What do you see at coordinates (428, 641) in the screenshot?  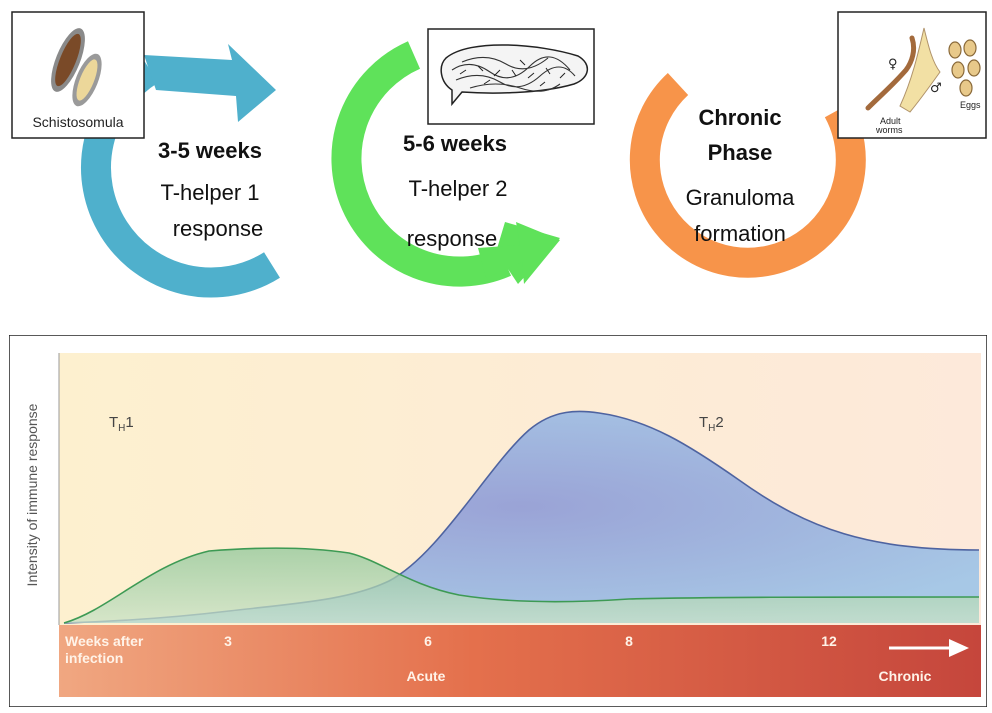 I see `week-tick-6: 6` at bounding box center [428, 641].